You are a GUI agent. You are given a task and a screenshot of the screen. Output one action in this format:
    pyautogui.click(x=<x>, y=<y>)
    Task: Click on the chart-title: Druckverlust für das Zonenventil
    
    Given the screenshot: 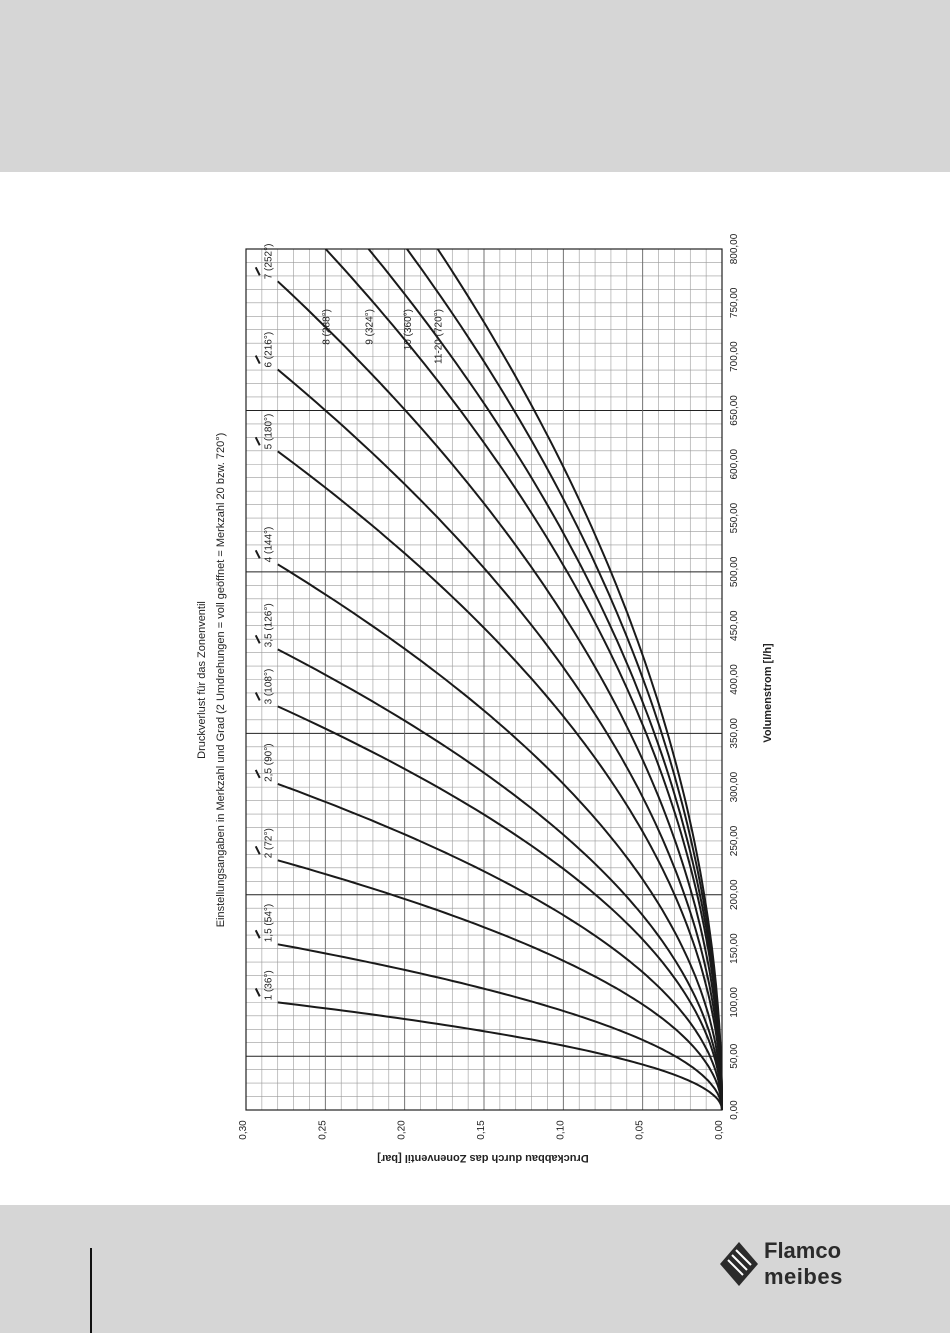 What is the action you would take?
    pyautogui.click(x=202, y=680)
    